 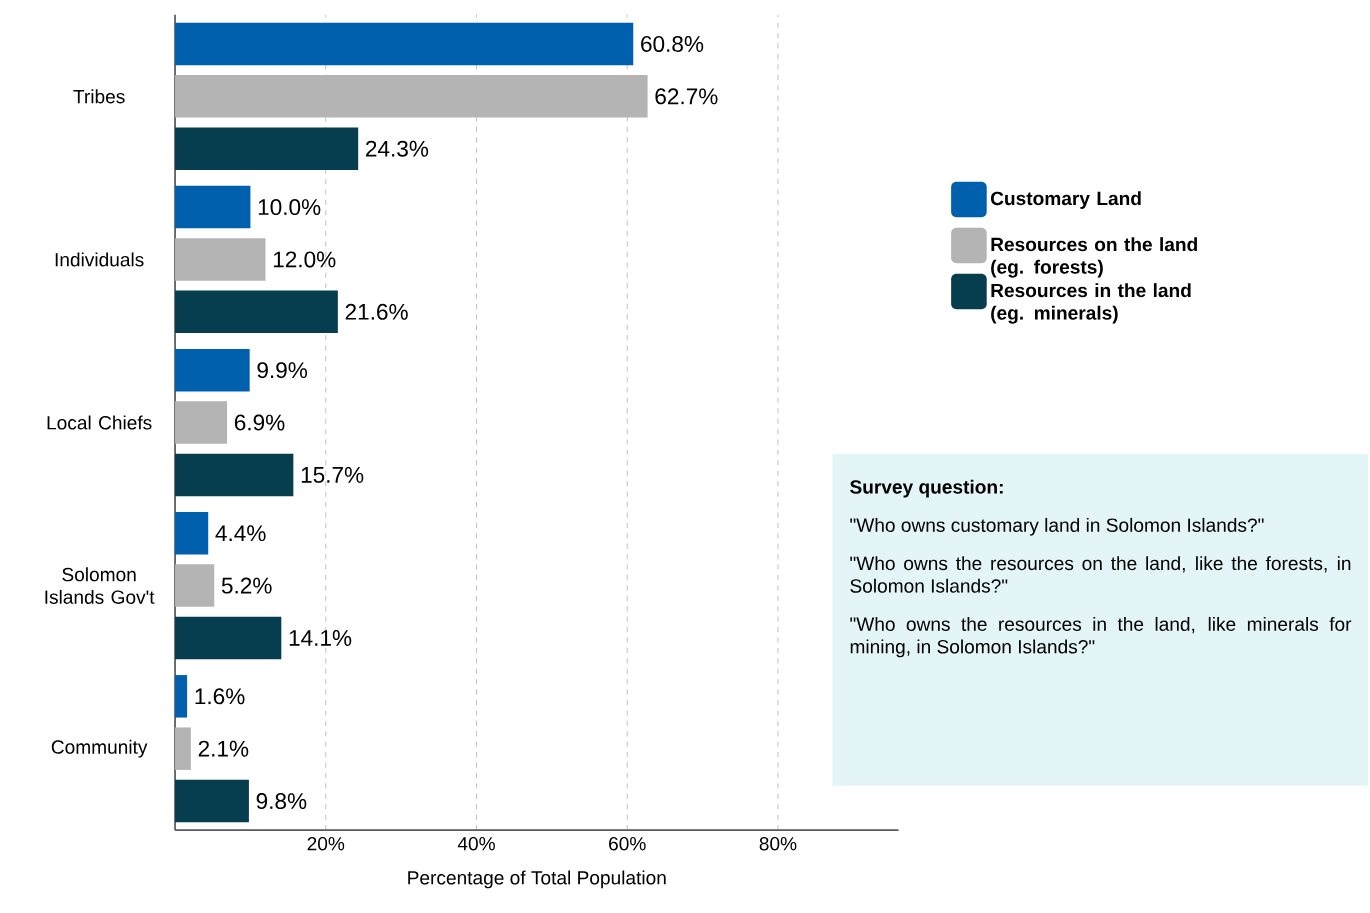 I want to click on x-axis-title: Percentage of Total Population, so click(x=537, y=879).